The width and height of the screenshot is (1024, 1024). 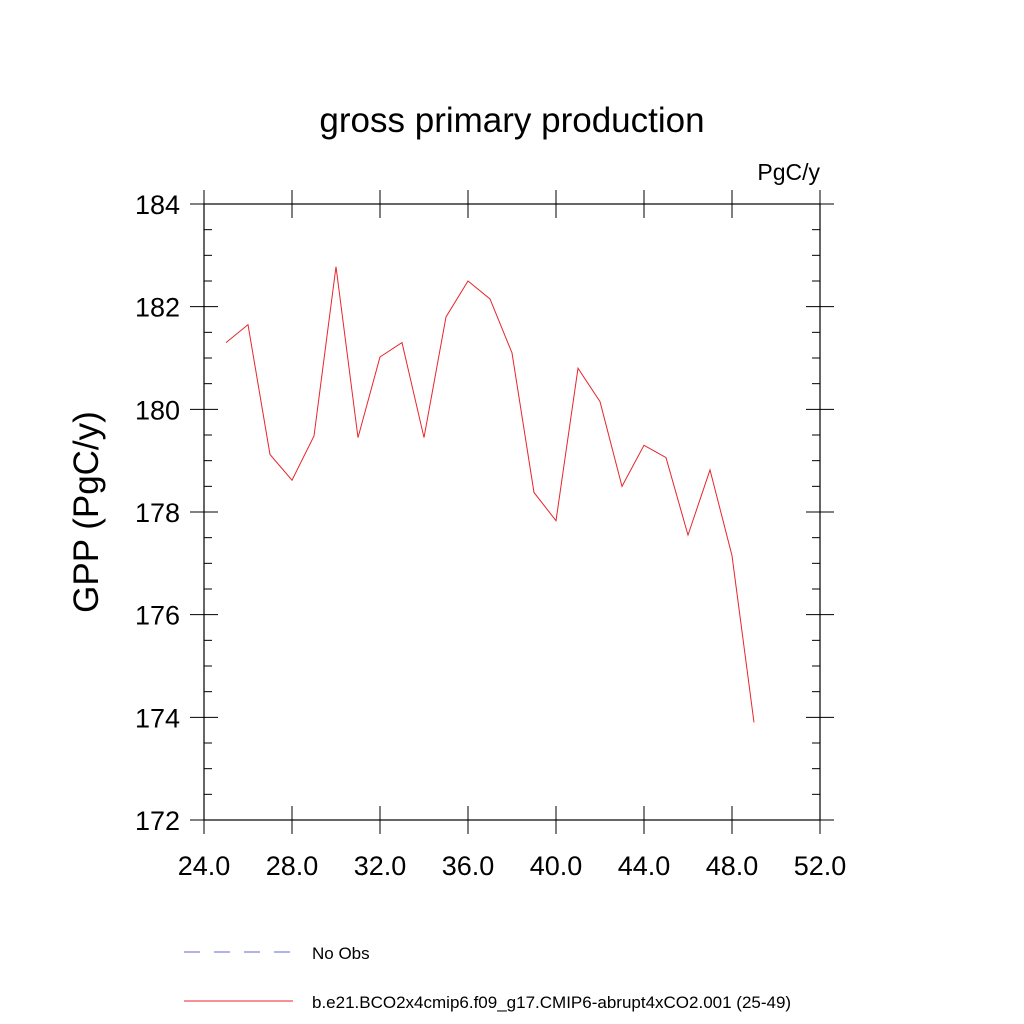 What do you see at coordinates (644, 866) in the screenshot?
I see `x-tick-label: 44.0` at bounding box center [644, 866].